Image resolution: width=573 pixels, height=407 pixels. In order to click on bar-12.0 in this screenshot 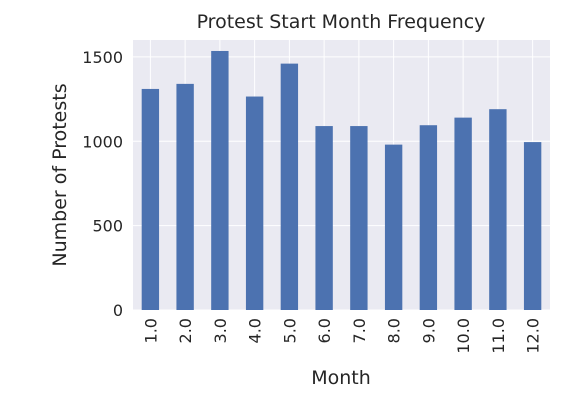, I will do `click(532, 226)`.